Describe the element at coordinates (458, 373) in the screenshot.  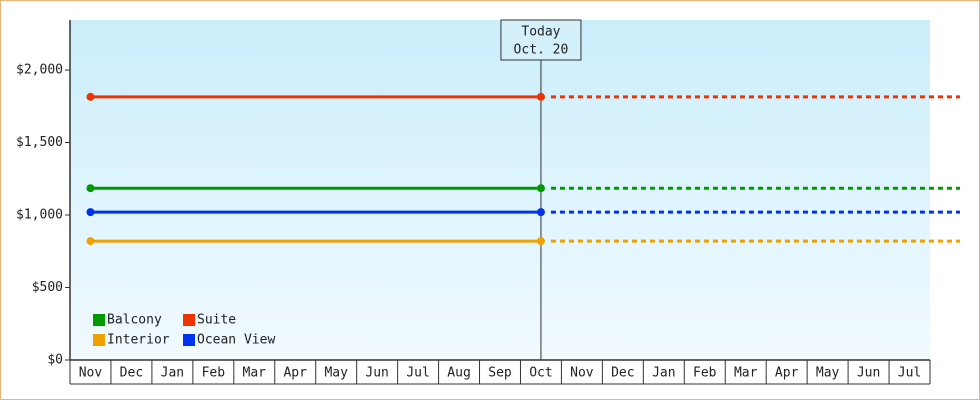
I see `x-tick-label: Aug` at that location.